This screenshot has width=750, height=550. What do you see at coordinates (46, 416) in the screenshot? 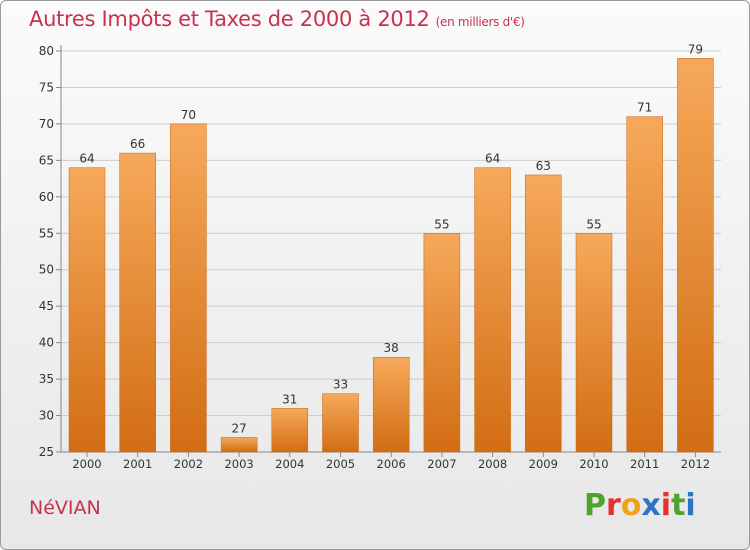
I see `y-tick-label: 30` at bounding box center [46, 416].